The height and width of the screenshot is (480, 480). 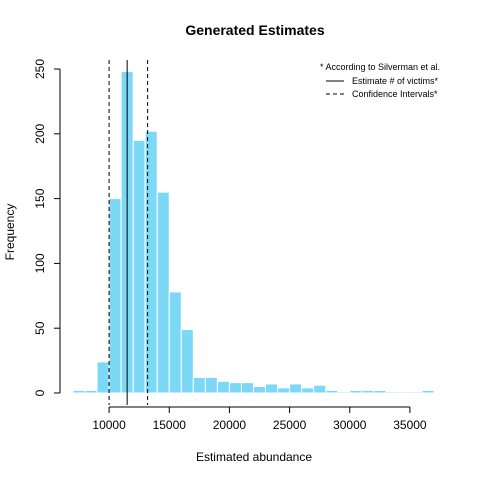 I want to click on x-tick-label: 20000, so click(x=230, y=425).